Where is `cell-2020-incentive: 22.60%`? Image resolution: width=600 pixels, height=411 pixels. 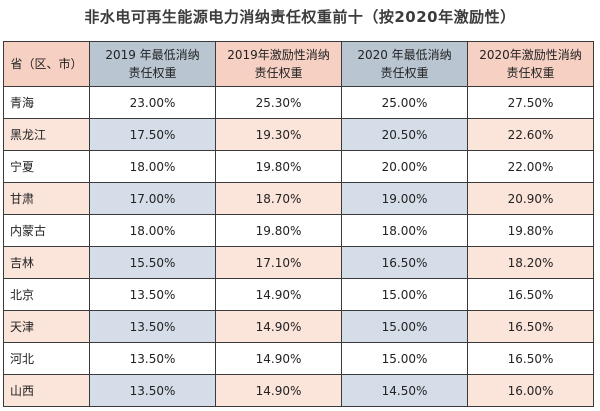 cell-2020-incentive: 22.60% is located at coordinates (530, 134).